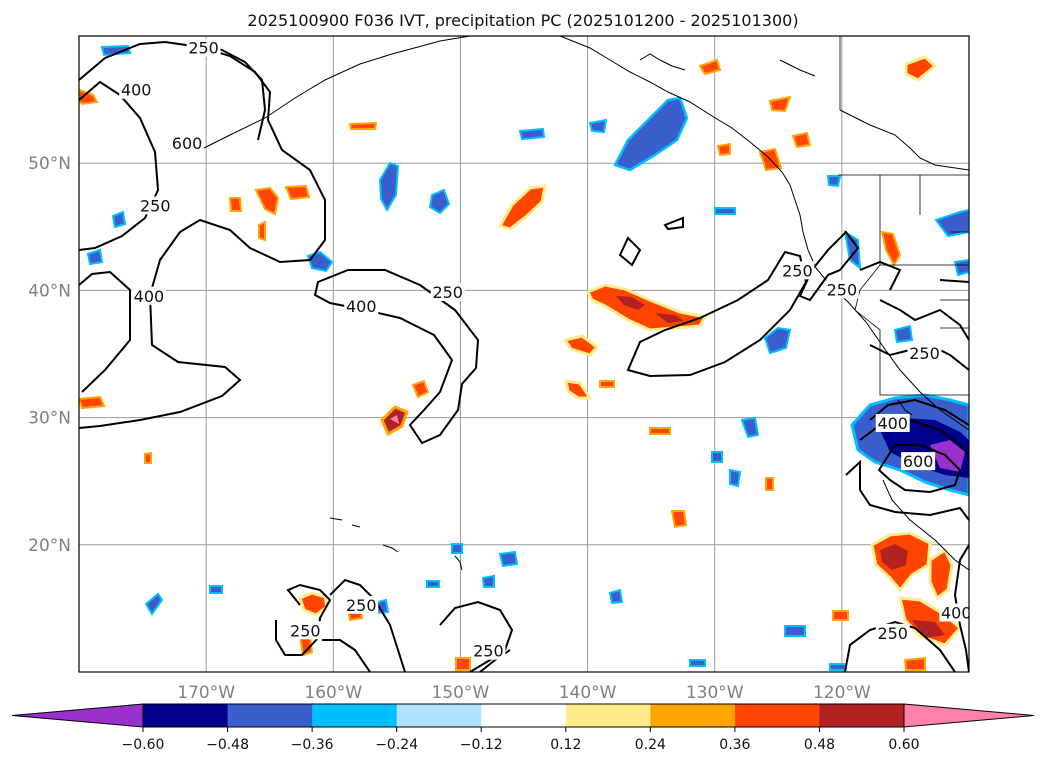 This screenshot has width=1047, height=765. Describe the element at coordinates (842, 693) in the screenshot. I see `longitude-tick-label: 120°W` at that location.